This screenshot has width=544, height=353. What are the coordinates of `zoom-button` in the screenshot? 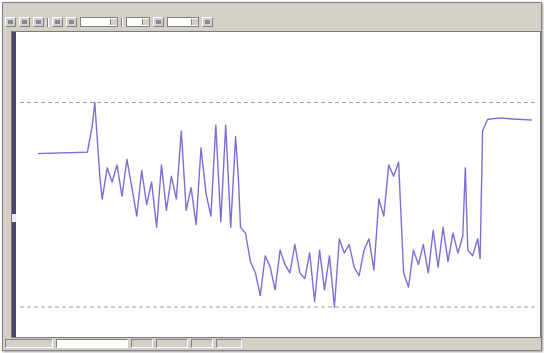 It's located at (57, 22).